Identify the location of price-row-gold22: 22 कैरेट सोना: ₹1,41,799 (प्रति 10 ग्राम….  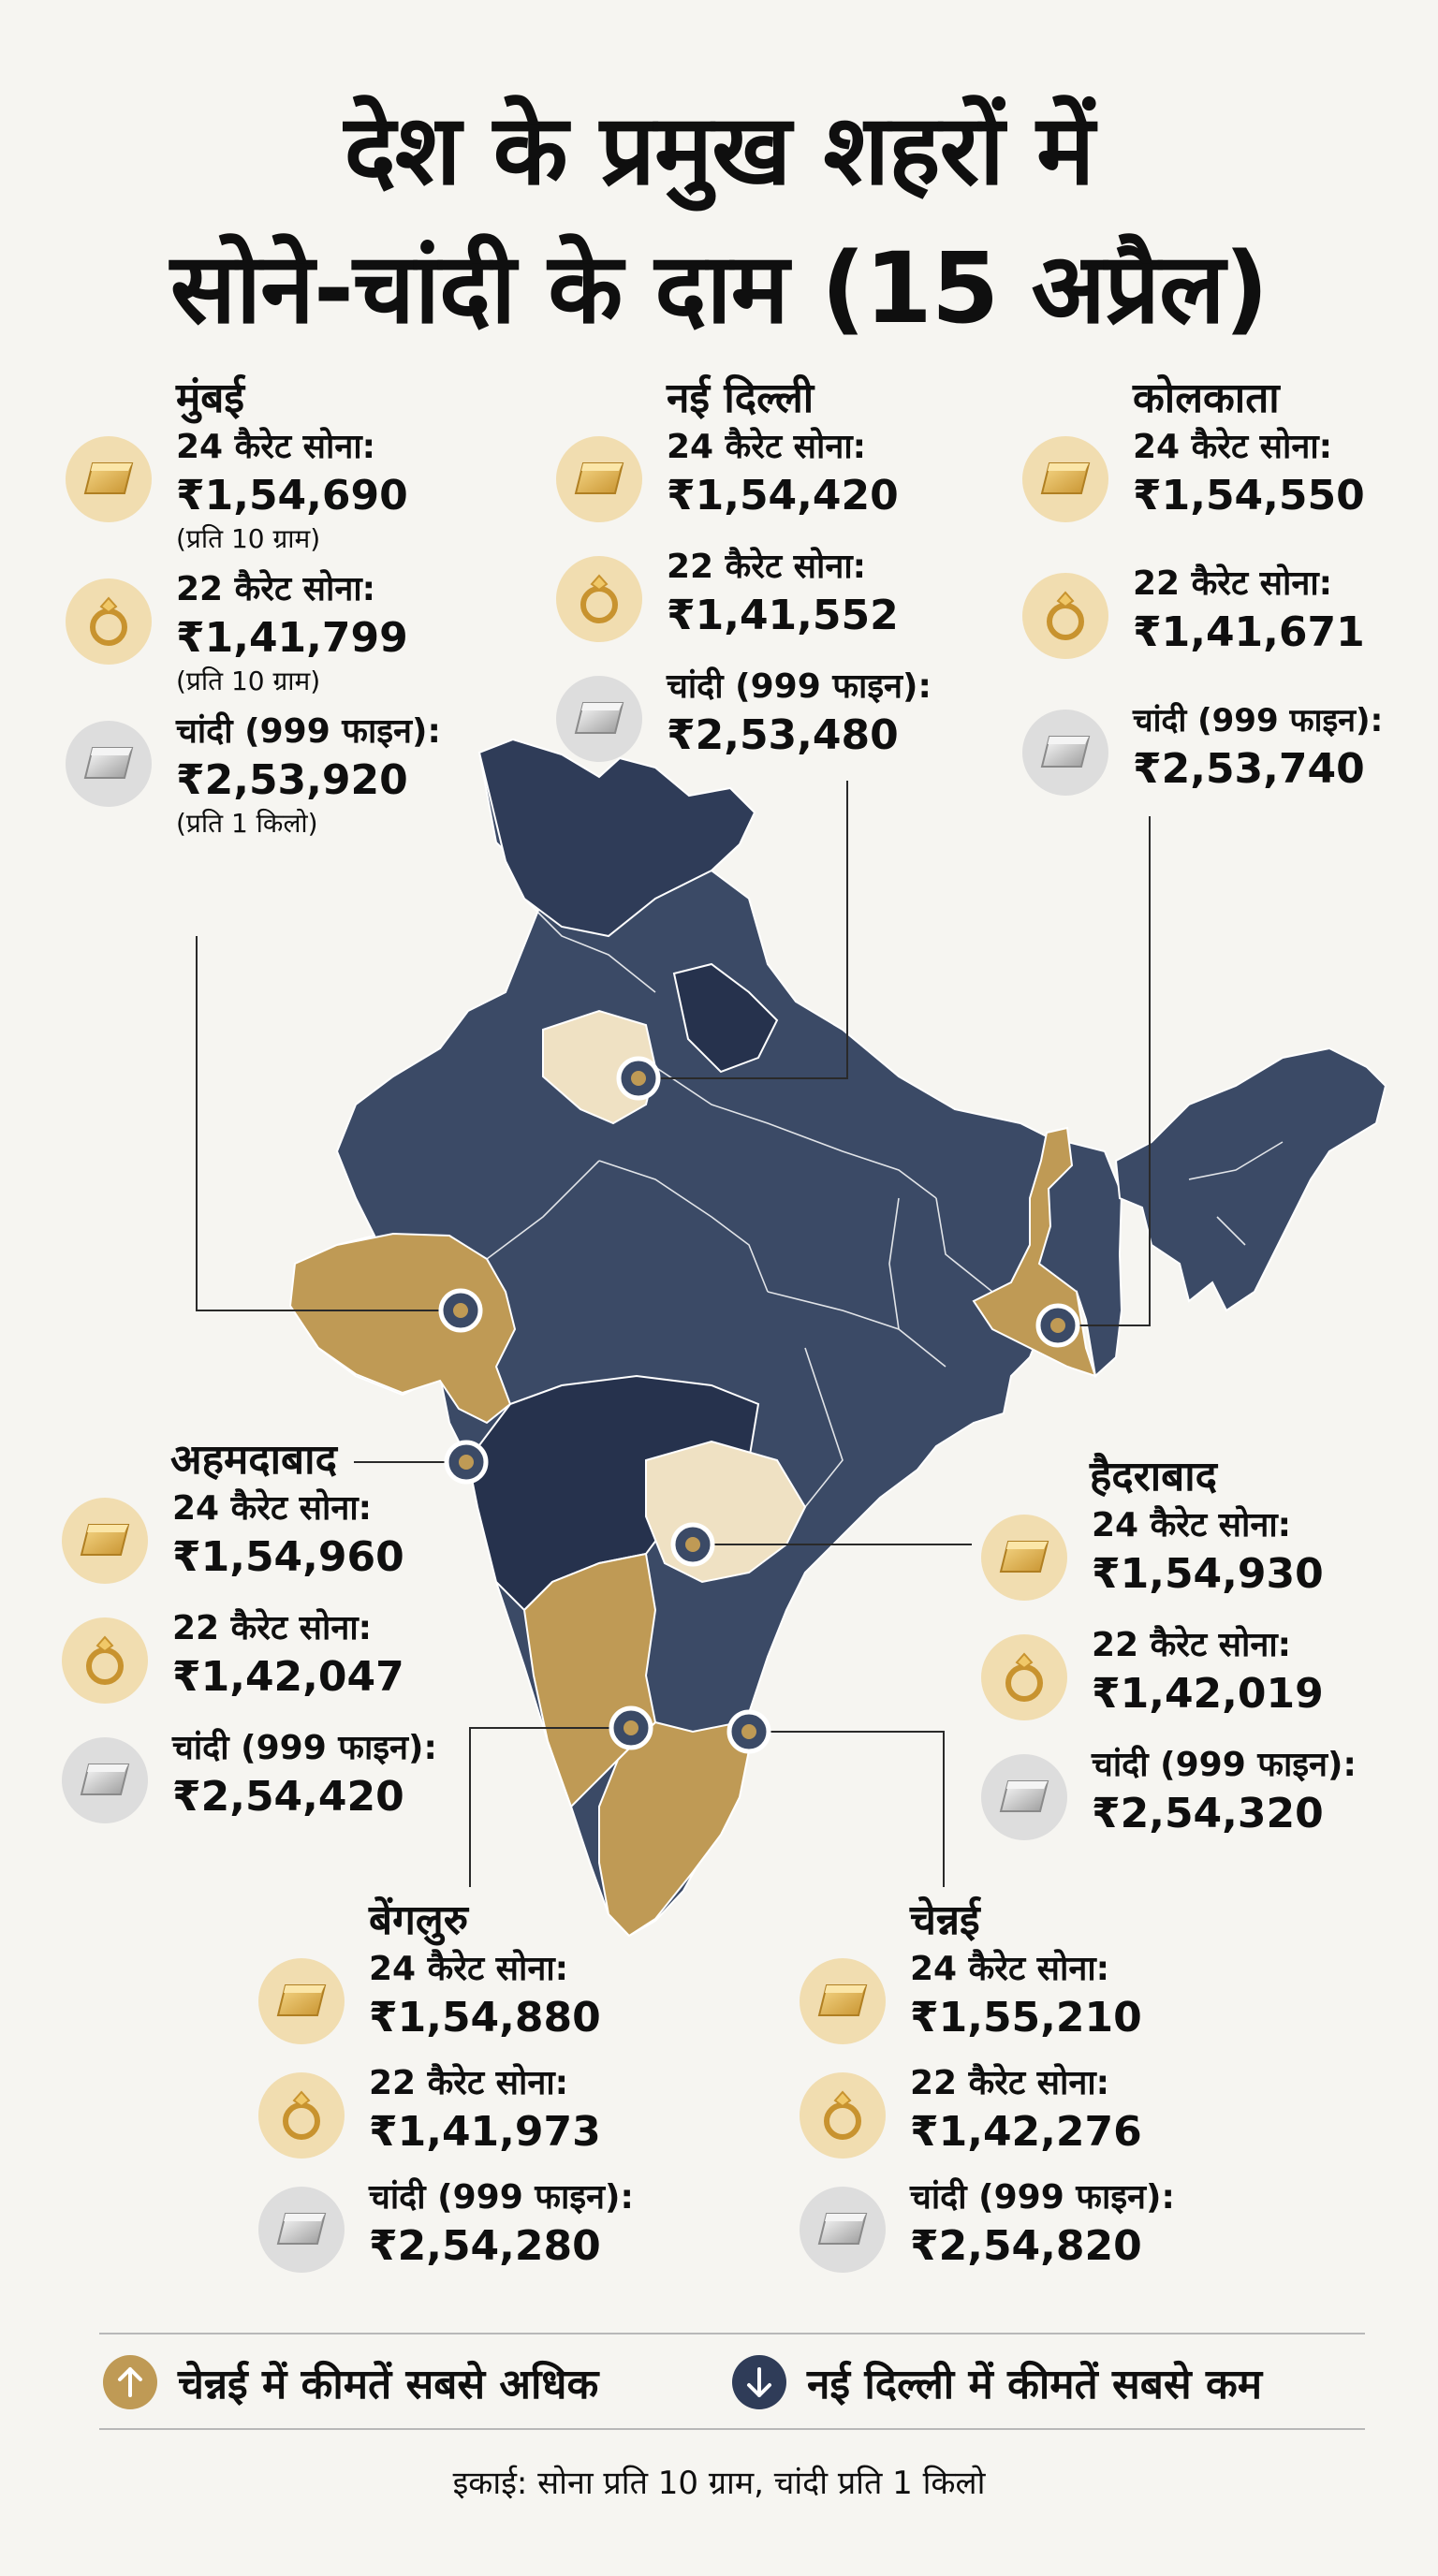
(286, 638).